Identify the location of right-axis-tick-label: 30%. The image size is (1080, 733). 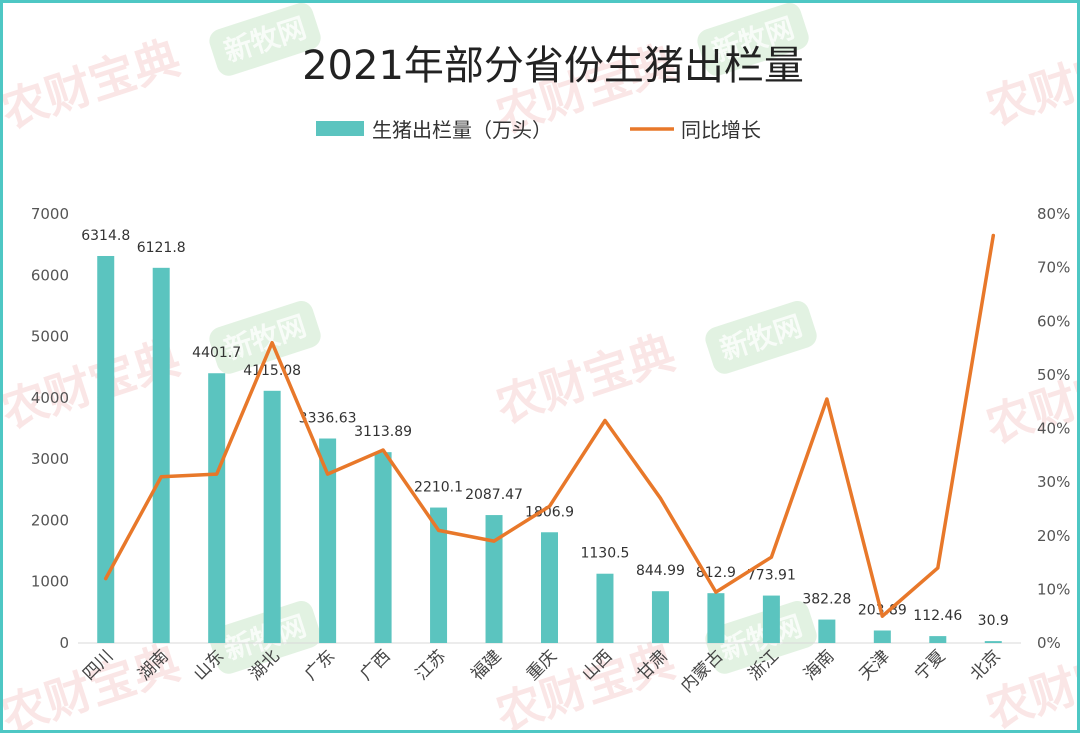
(1053, 482).